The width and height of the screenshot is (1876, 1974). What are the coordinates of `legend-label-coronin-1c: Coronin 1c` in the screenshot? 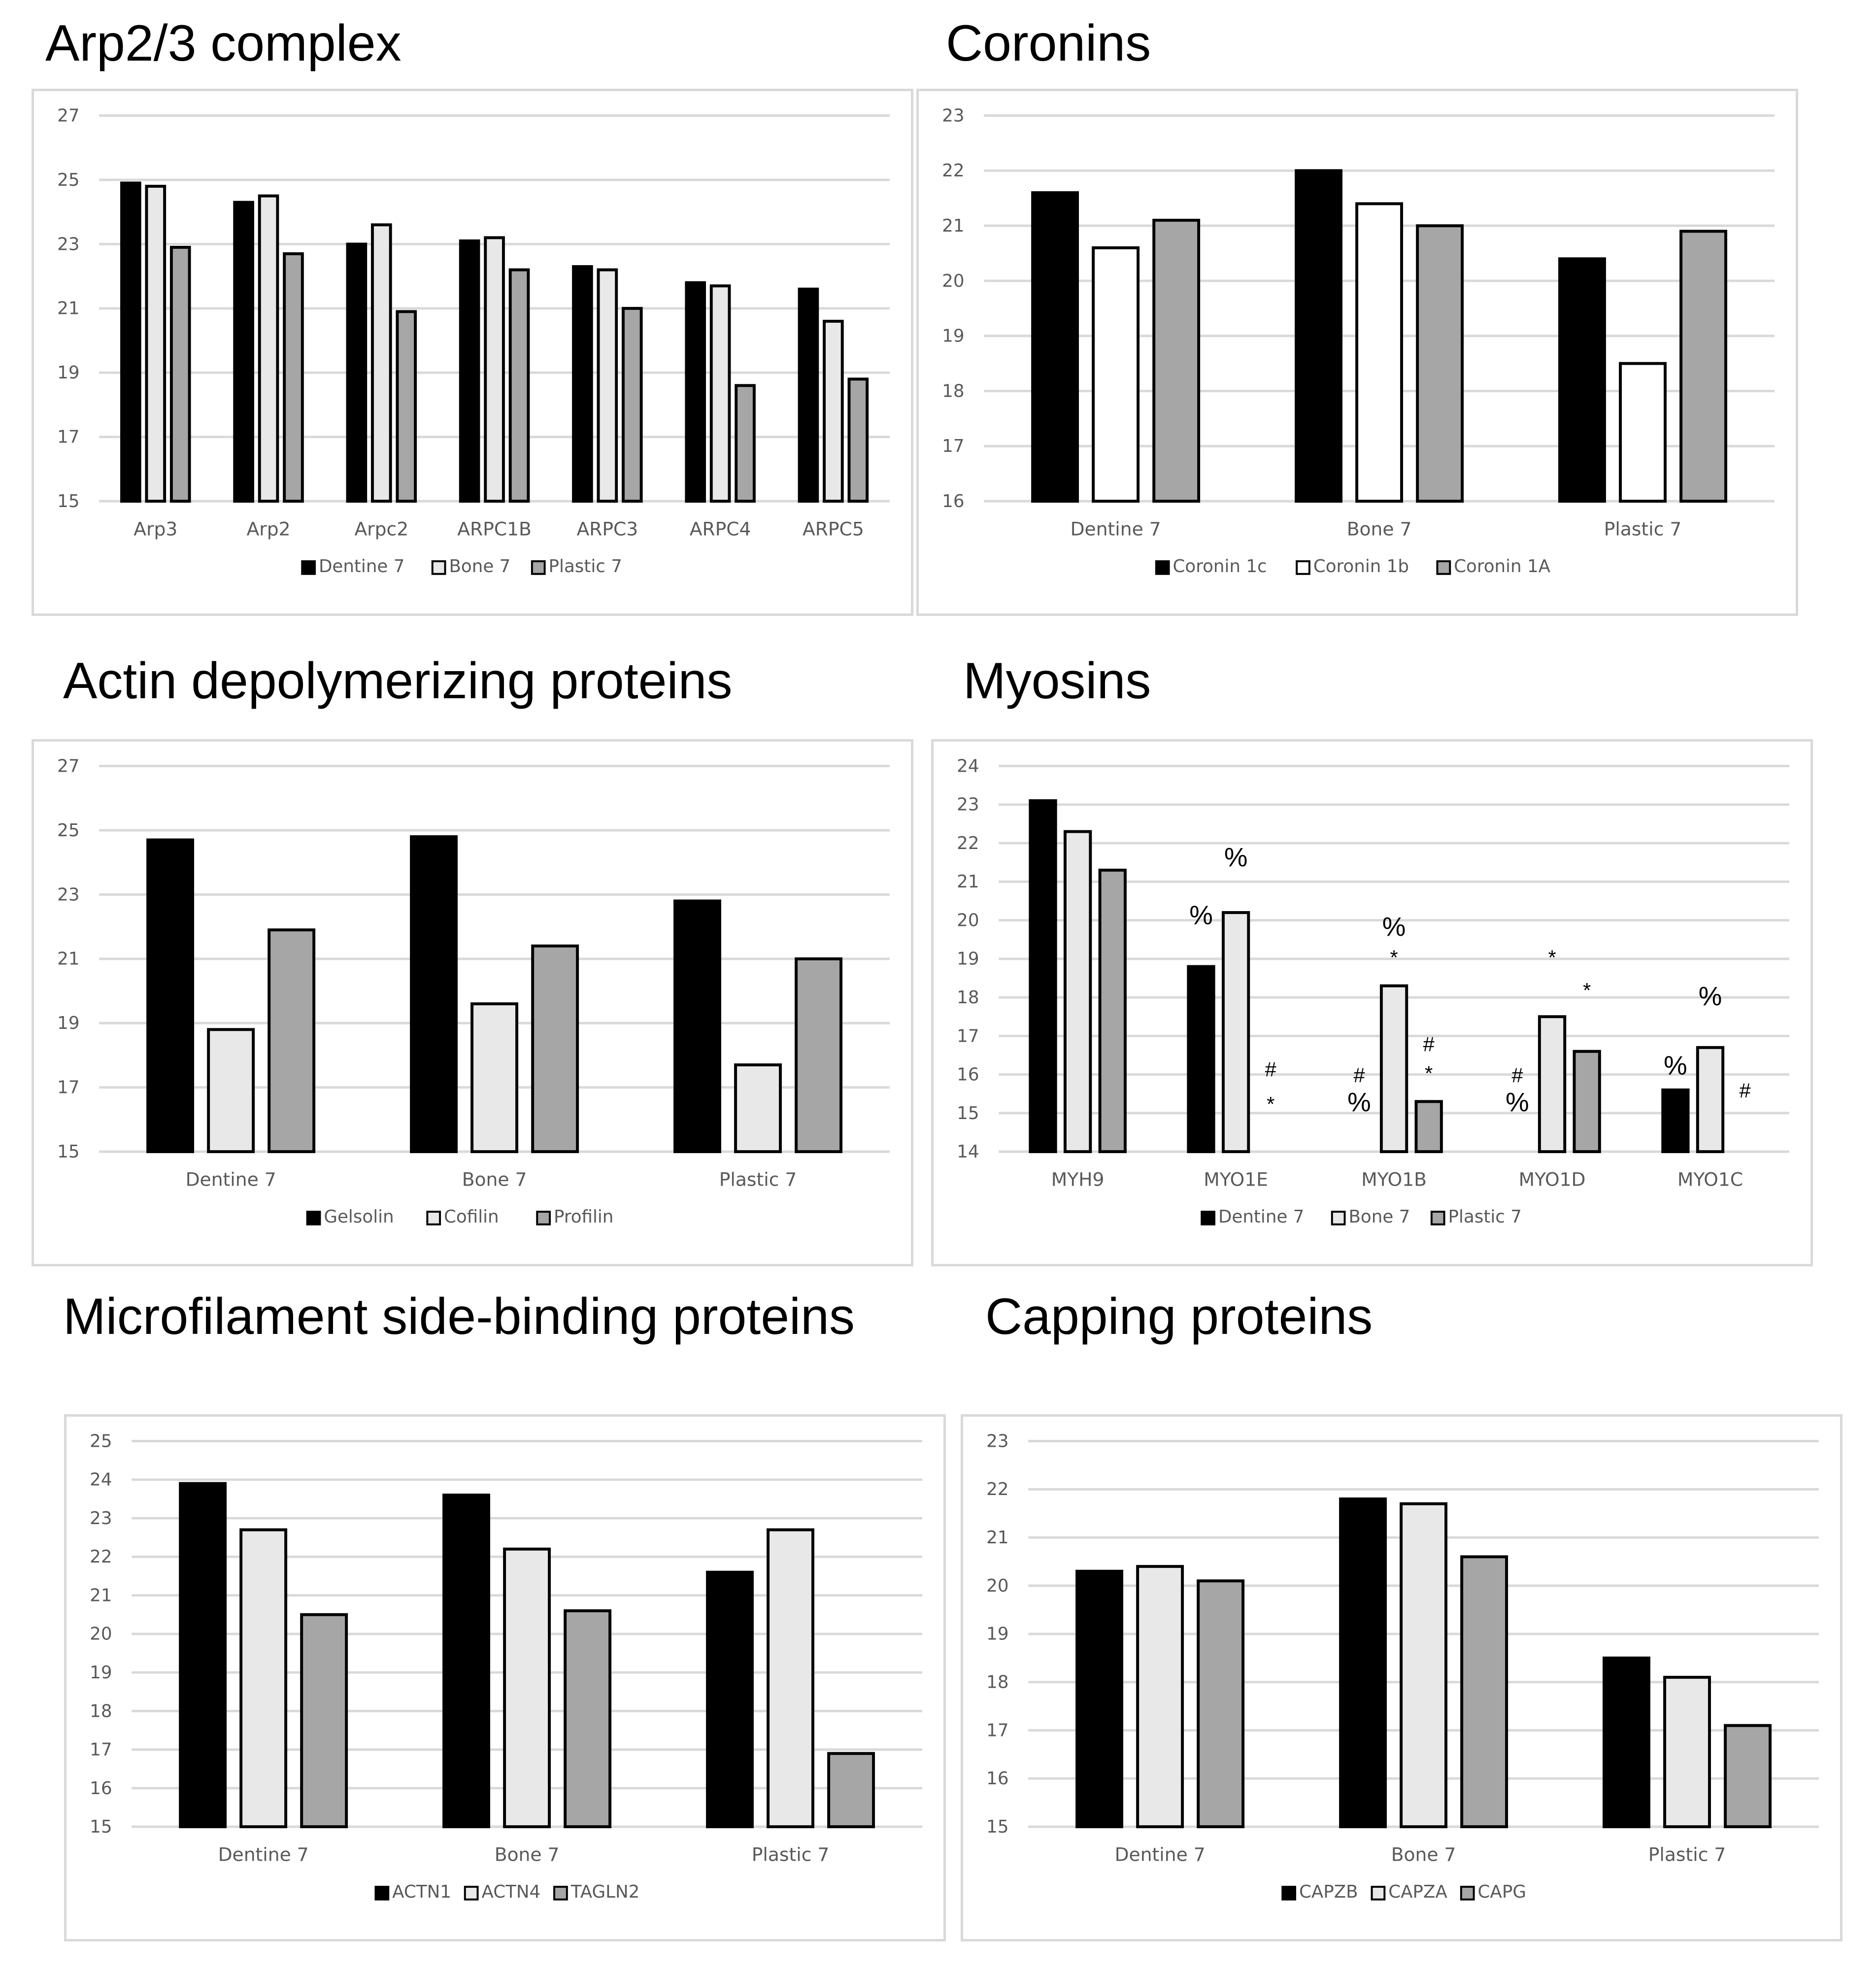 It's located at (1220, 566).